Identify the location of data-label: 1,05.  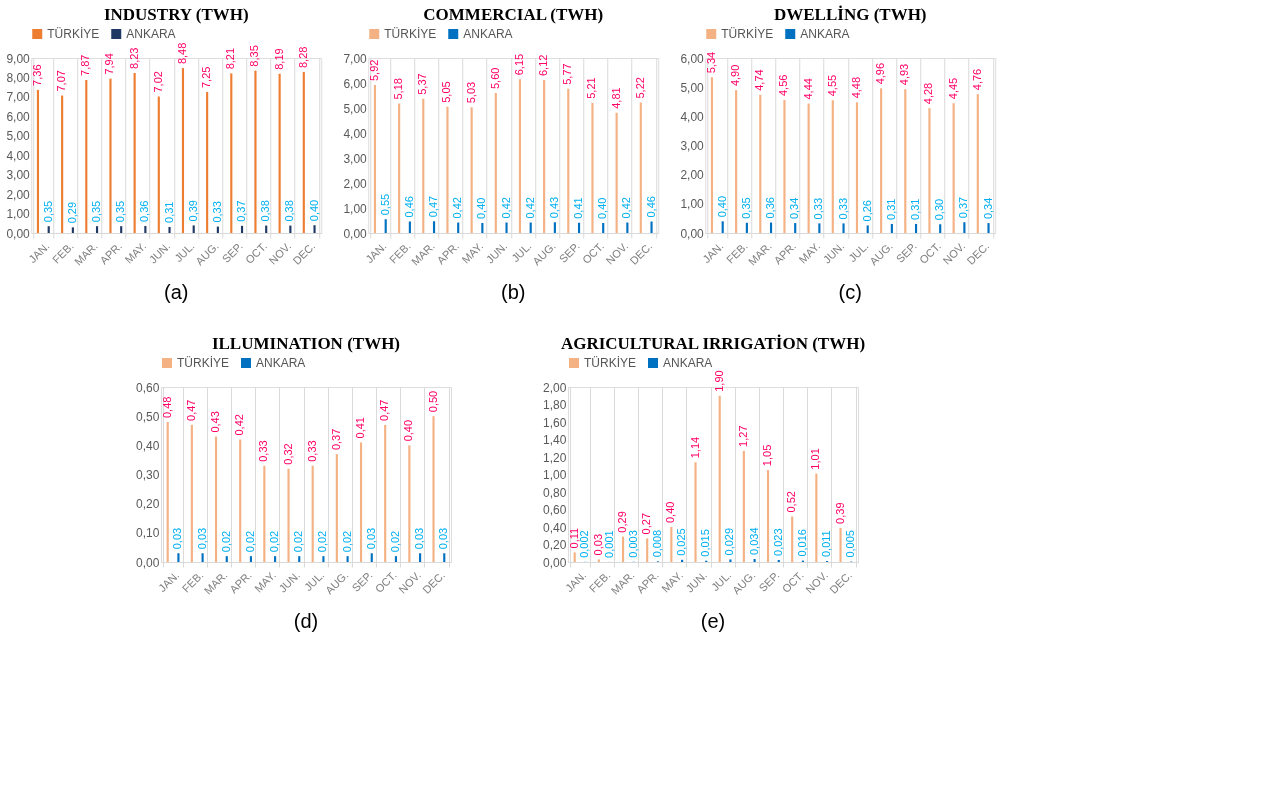
(767, 455).